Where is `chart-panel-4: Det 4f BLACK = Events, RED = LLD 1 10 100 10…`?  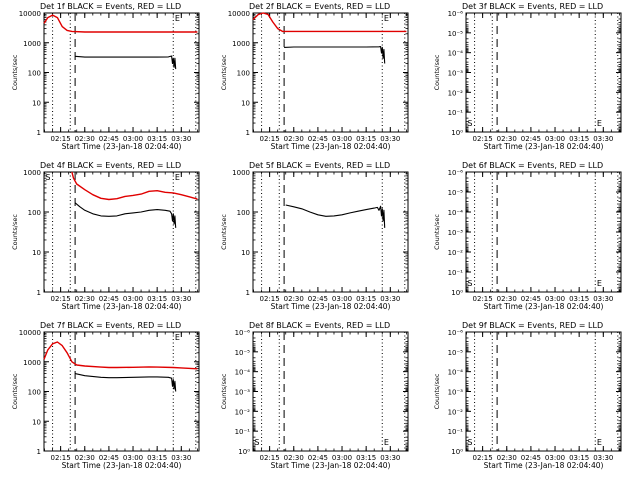
chart-panel-4: Det 4f BLACK = Events, RED = LLD 1 10 100 10… is located at coordinates (105, 236).